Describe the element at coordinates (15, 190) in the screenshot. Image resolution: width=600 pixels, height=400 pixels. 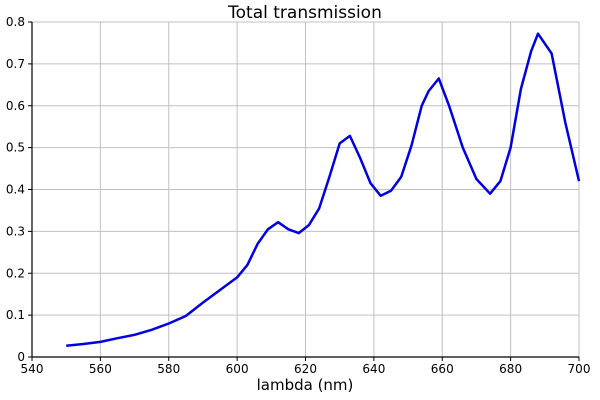
I see `y-tick-label: 0.4` at that location.